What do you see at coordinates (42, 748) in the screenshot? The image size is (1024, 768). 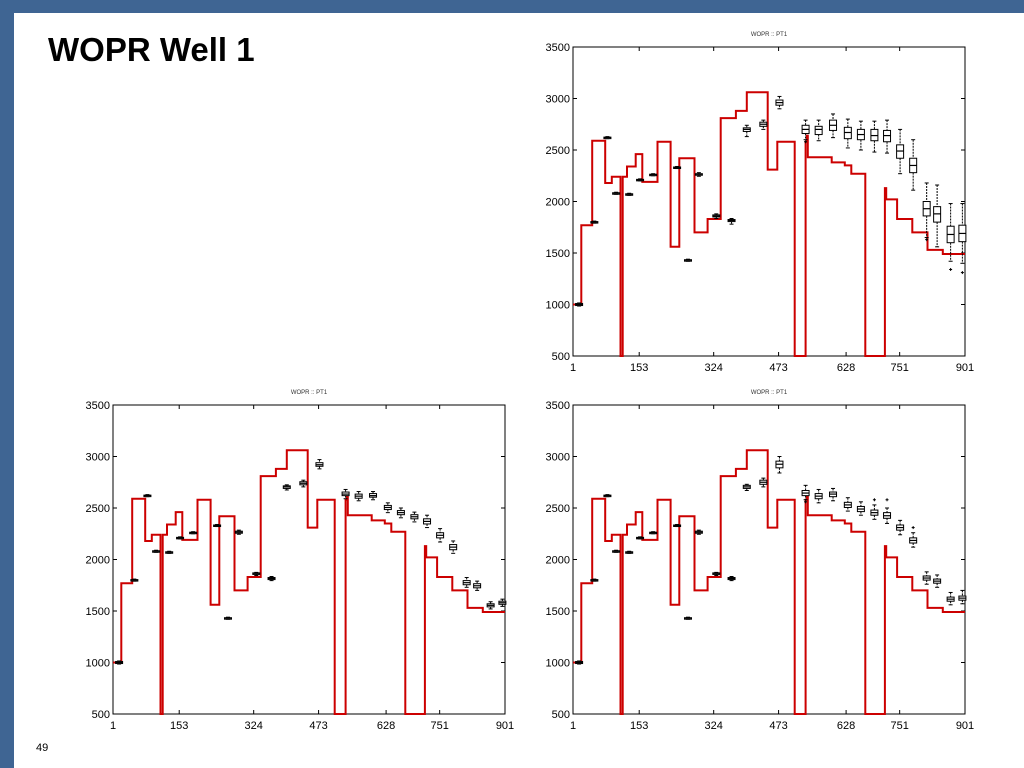 I see `page-number: 49` at bounding box center [42, 748].